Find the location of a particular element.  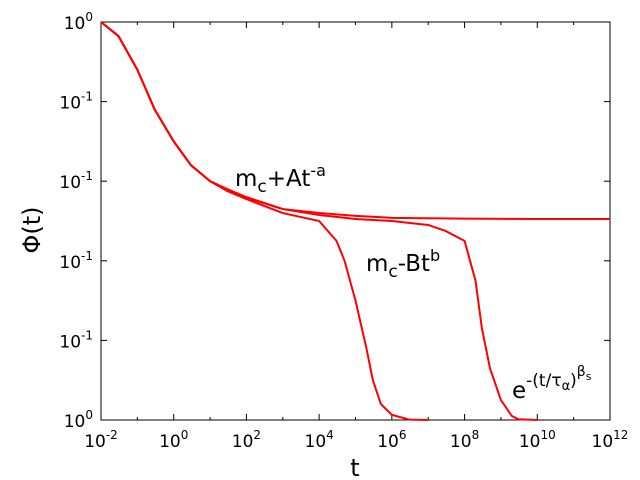

x-tick-label: 10⁴ is located at coordinates (319, 440).